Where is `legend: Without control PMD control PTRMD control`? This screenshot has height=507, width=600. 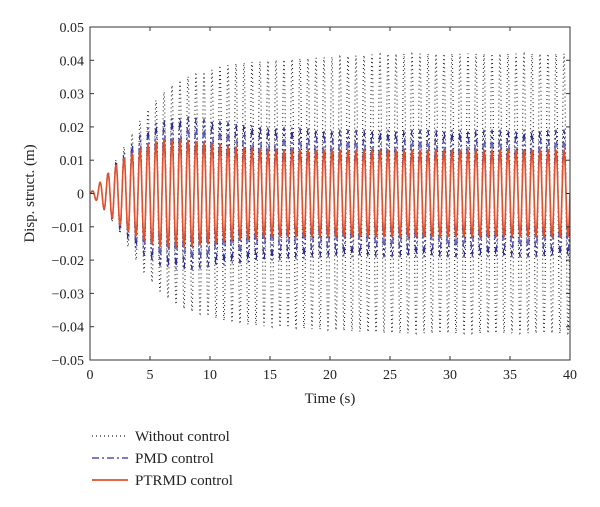 legend: Without control PMD control PTRMD control is located at coordinates (162, 459).